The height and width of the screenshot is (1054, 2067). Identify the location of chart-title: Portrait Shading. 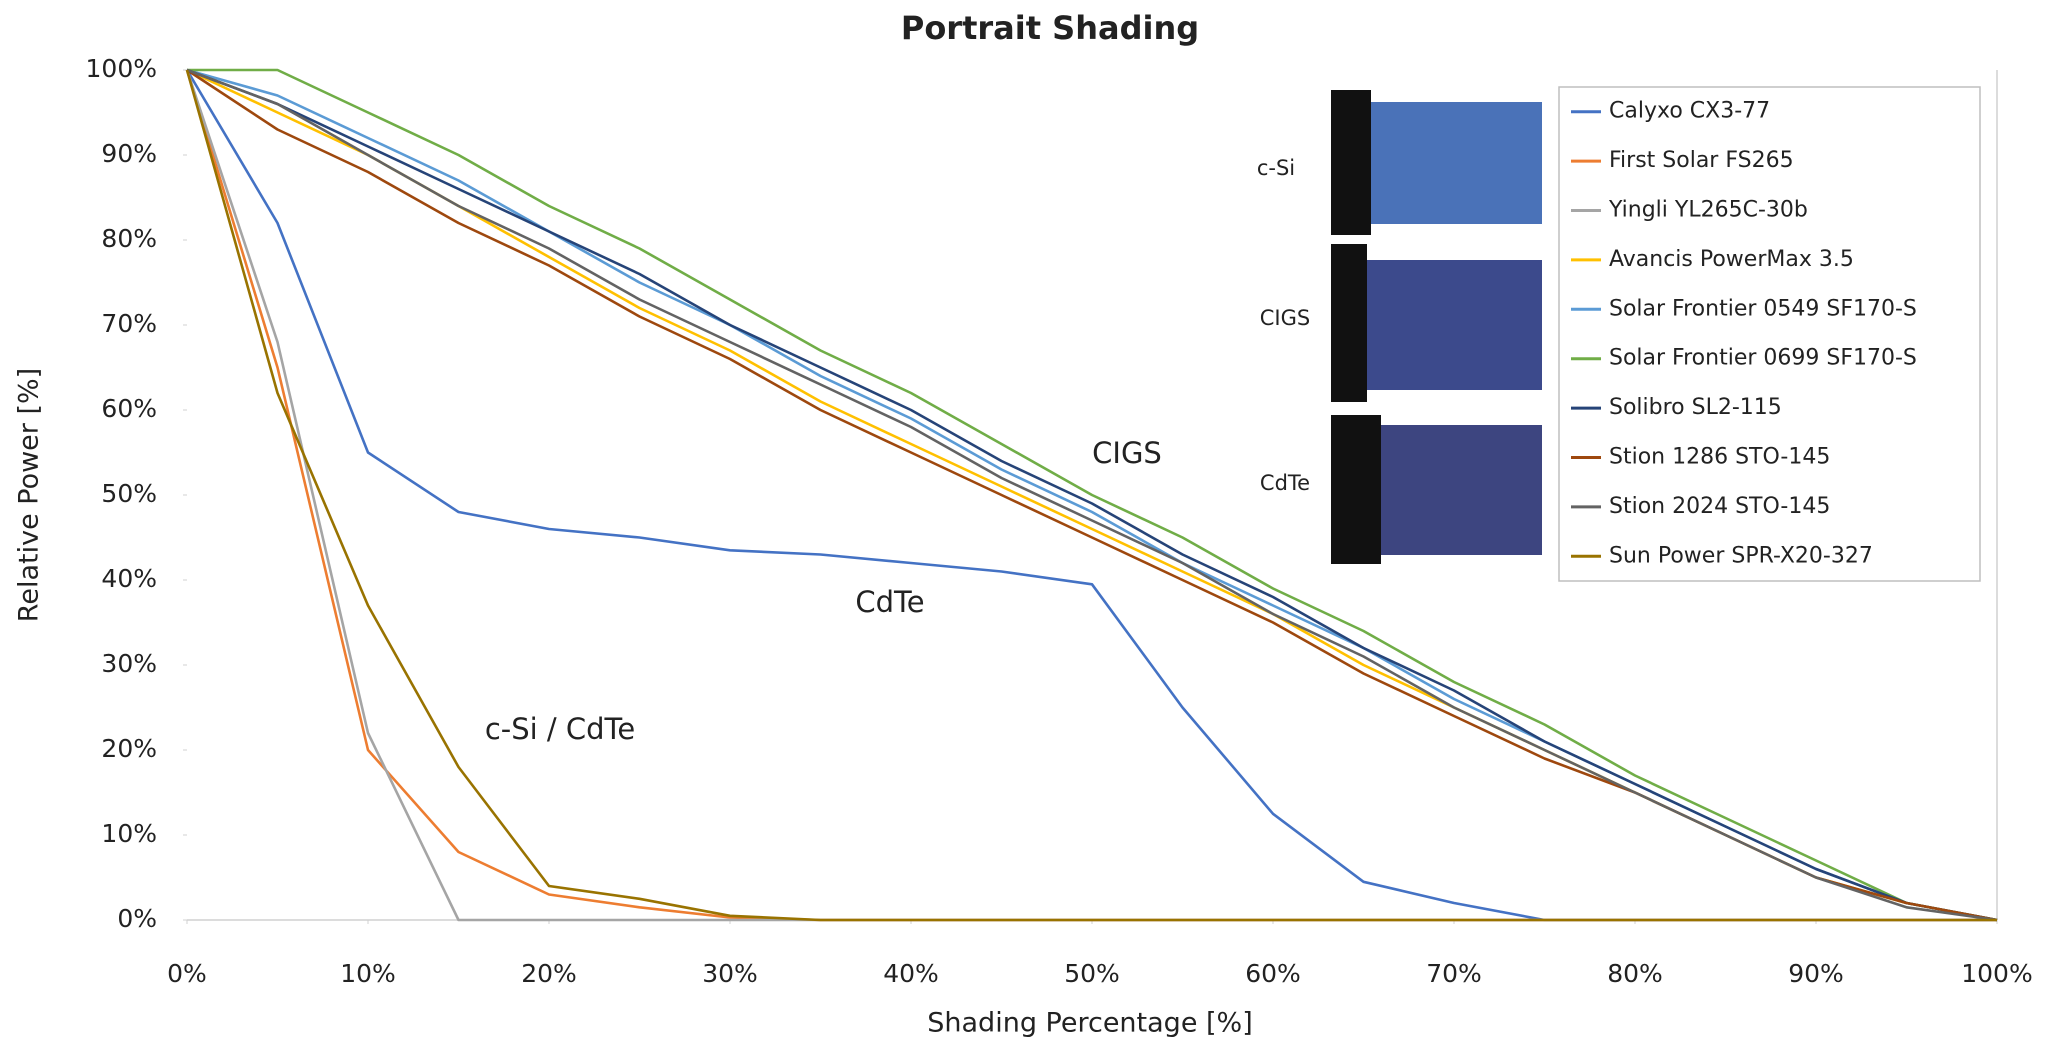
(1050, 28).